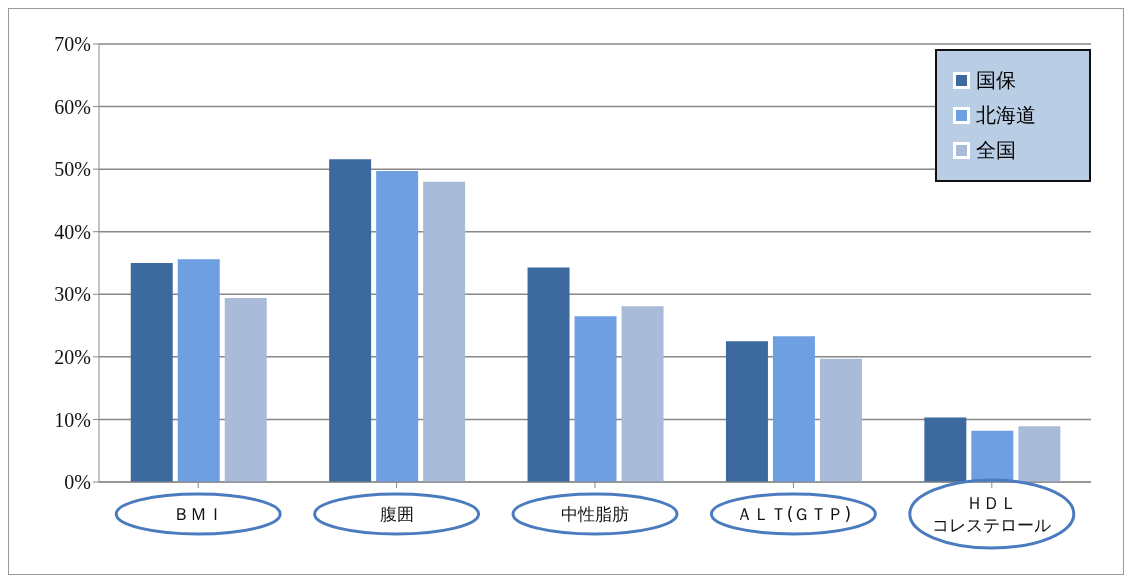  What do you see at coordinates (72, 106) in the screenshot?
I see `y-tick-label: 60%` at bounding box center [72, 106].